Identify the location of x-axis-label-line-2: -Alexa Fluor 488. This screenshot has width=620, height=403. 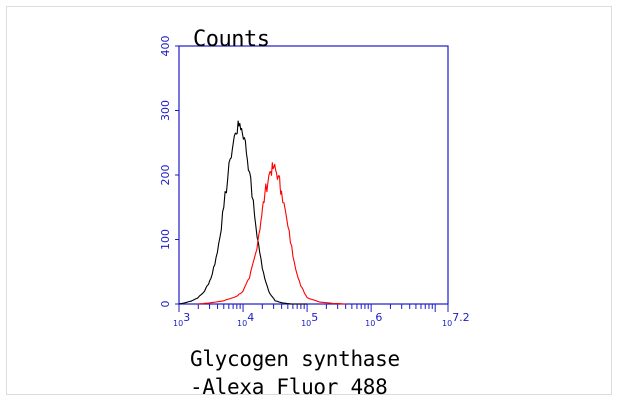
(289, 387).